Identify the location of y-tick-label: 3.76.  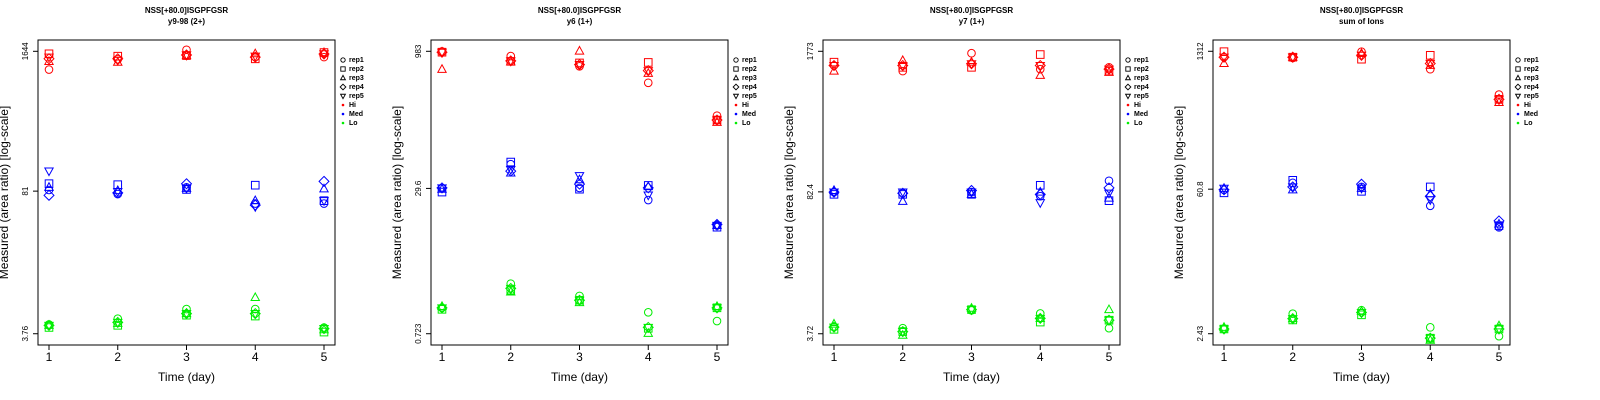
(25, 333).